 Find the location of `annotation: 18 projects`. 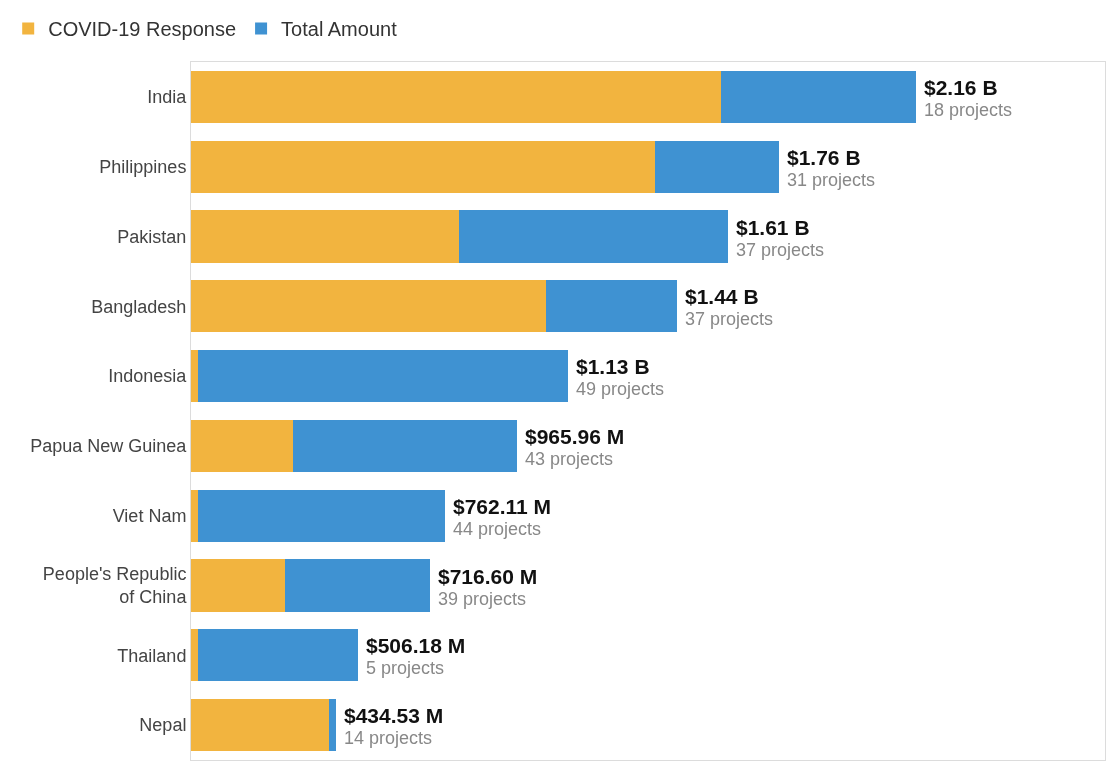

annotation: 18 projects is located at coordinates (968, 110).